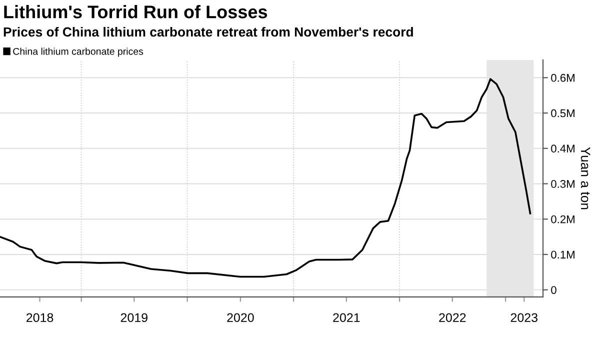 The height and width of the screenshot is (337, 600). What do you see at coordinates (562, 78) in the screenshot?
I see `y2-tick-label: 0.6M` at bounding box center [562, 78].